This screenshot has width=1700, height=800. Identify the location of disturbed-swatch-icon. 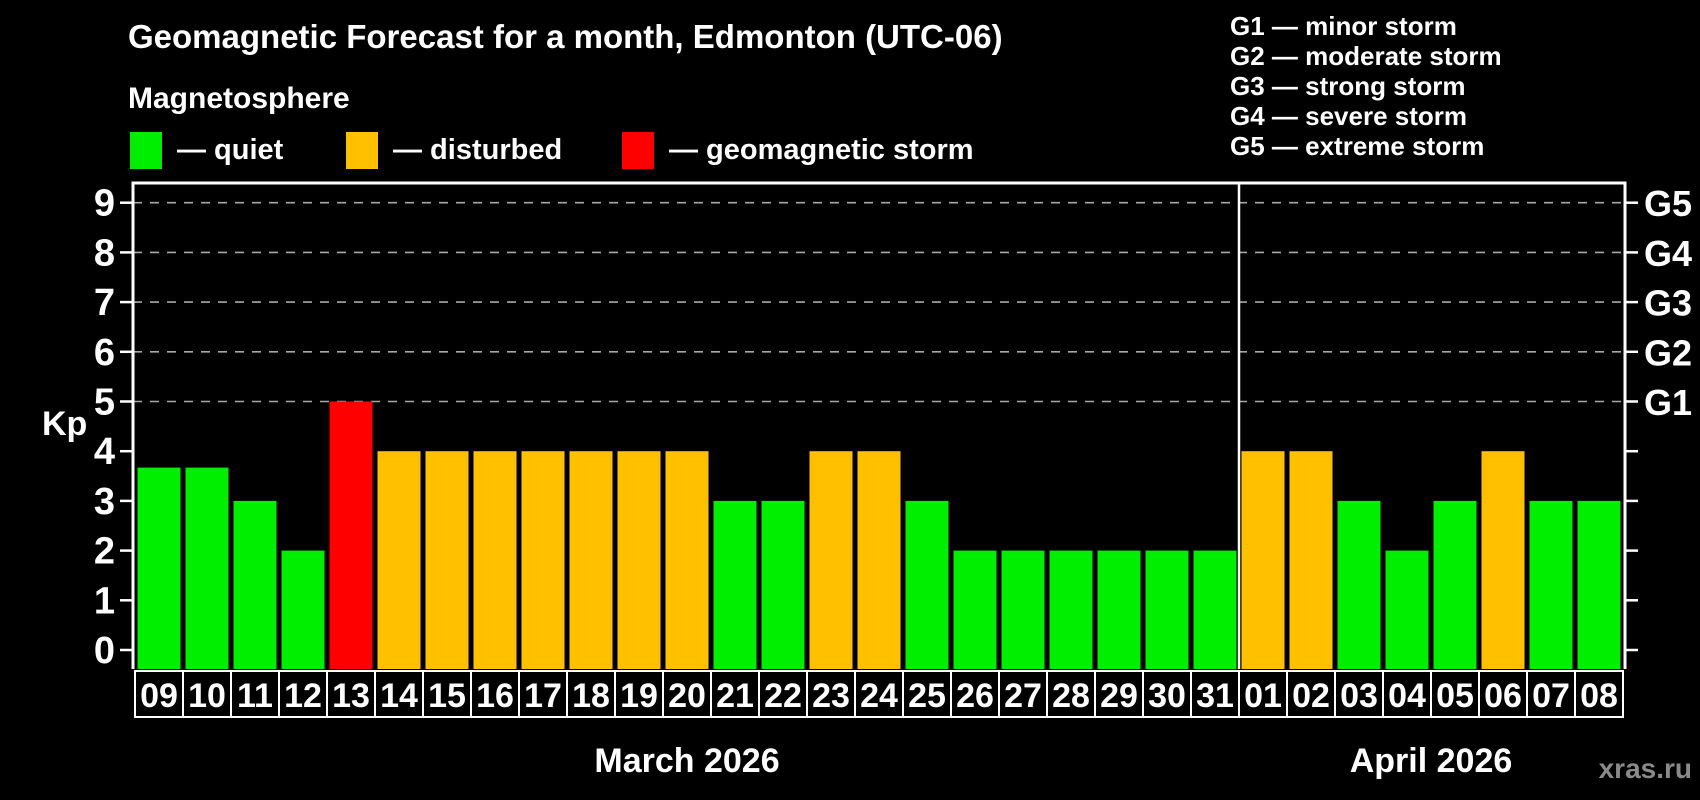
(362, 150).